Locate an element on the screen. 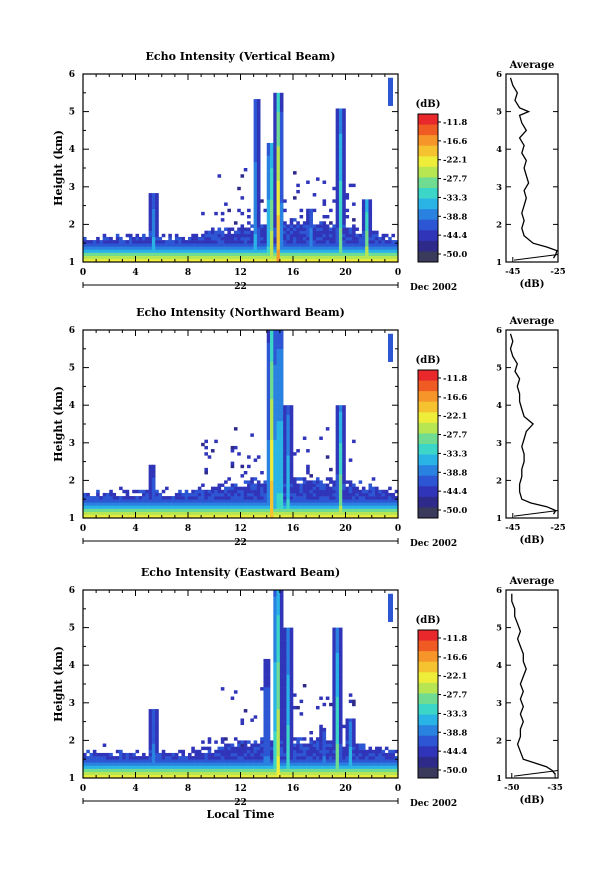 The image size is (614, 875). colorbar-segment is located at coordinates (428, 204).